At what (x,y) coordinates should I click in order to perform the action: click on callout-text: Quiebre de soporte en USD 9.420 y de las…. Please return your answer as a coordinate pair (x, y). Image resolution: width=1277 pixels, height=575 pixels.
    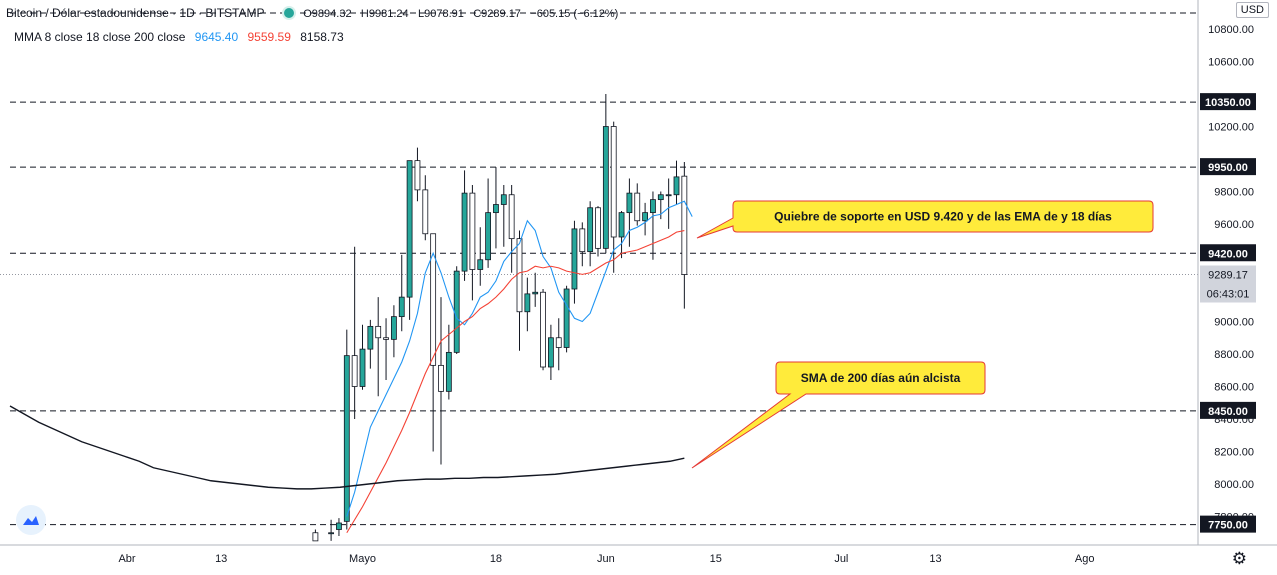
    Looking at the image, I should click on (943, 217).